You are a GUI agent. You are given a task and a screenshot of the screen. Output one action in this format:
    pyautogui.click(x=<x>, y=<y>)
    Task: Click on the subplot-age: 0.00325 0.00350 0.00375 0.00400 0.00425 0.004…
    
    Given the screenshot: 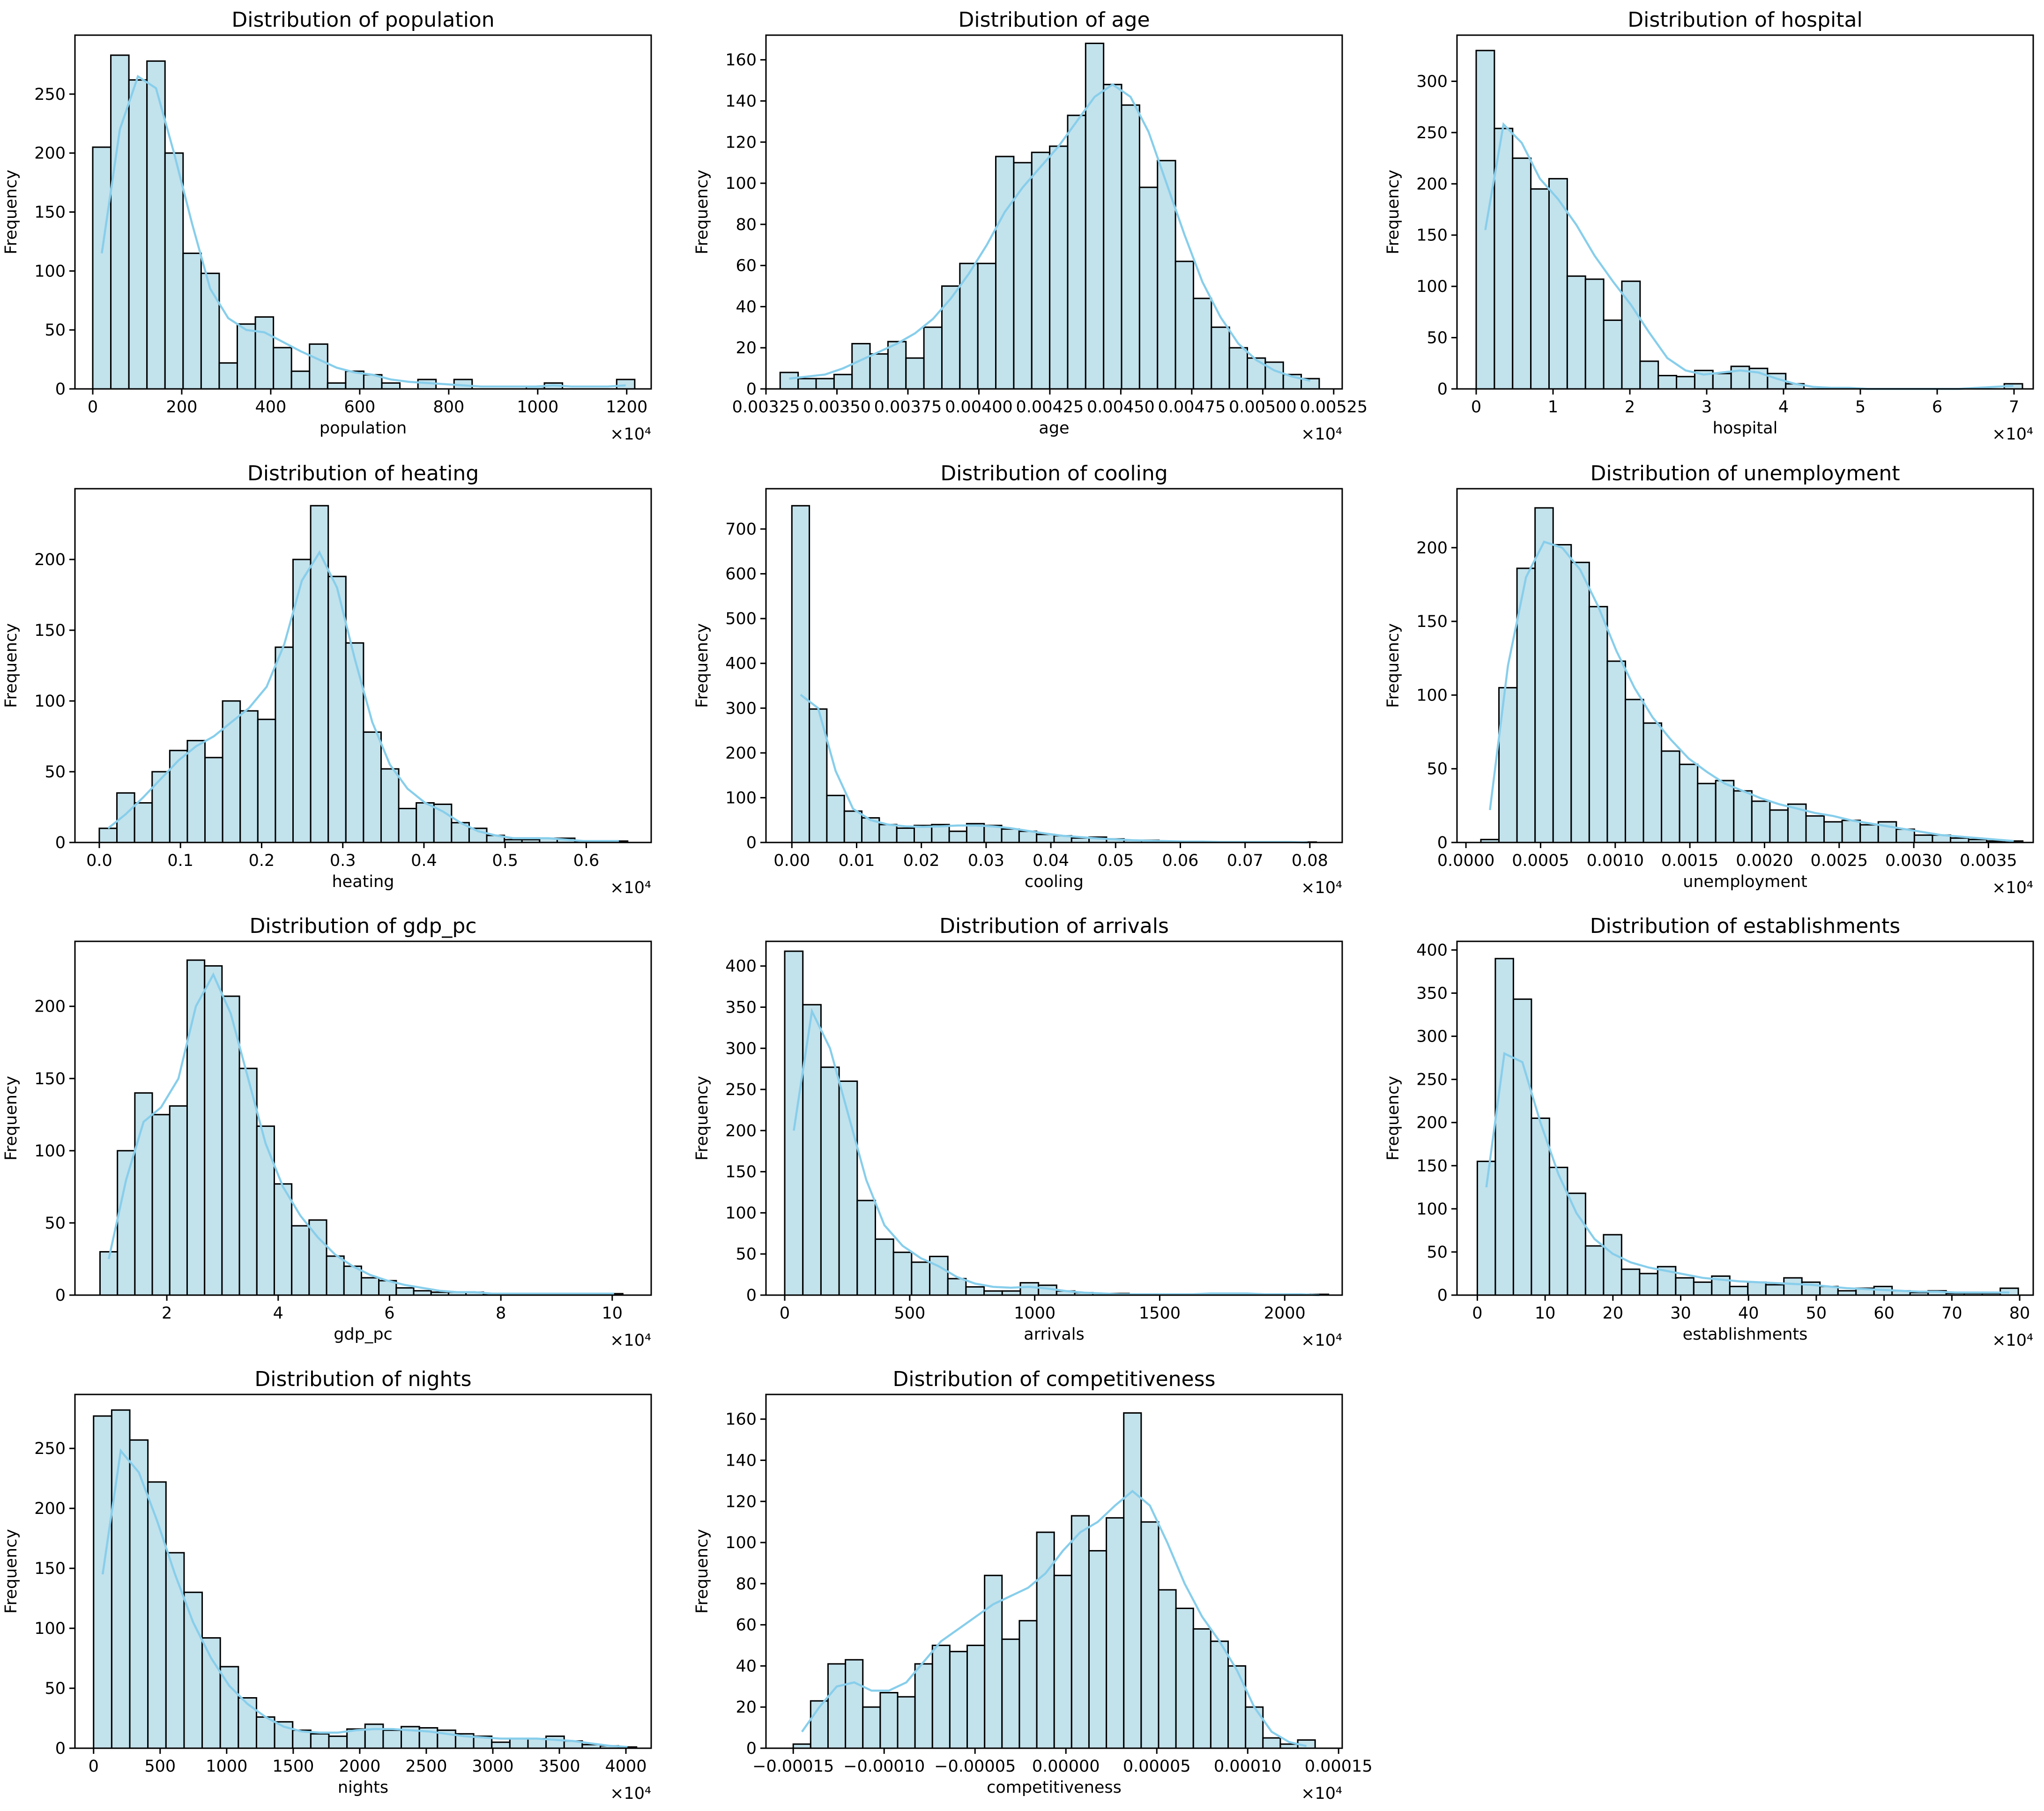 What is the action you would take?
    pyautogui.click(x=1030, y=226)
    